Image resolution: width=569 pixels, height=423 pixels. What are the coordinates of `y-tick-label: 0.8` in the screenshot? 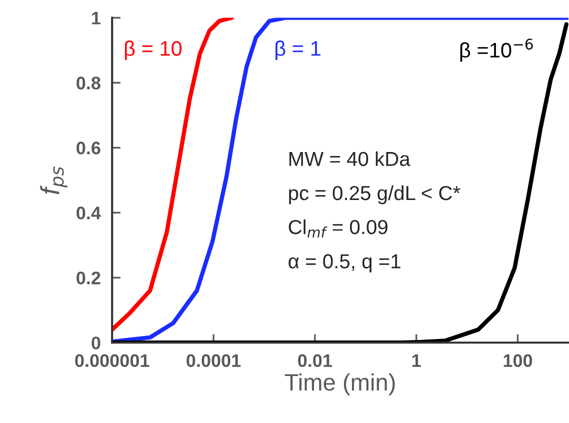 It's located at (88, 83).